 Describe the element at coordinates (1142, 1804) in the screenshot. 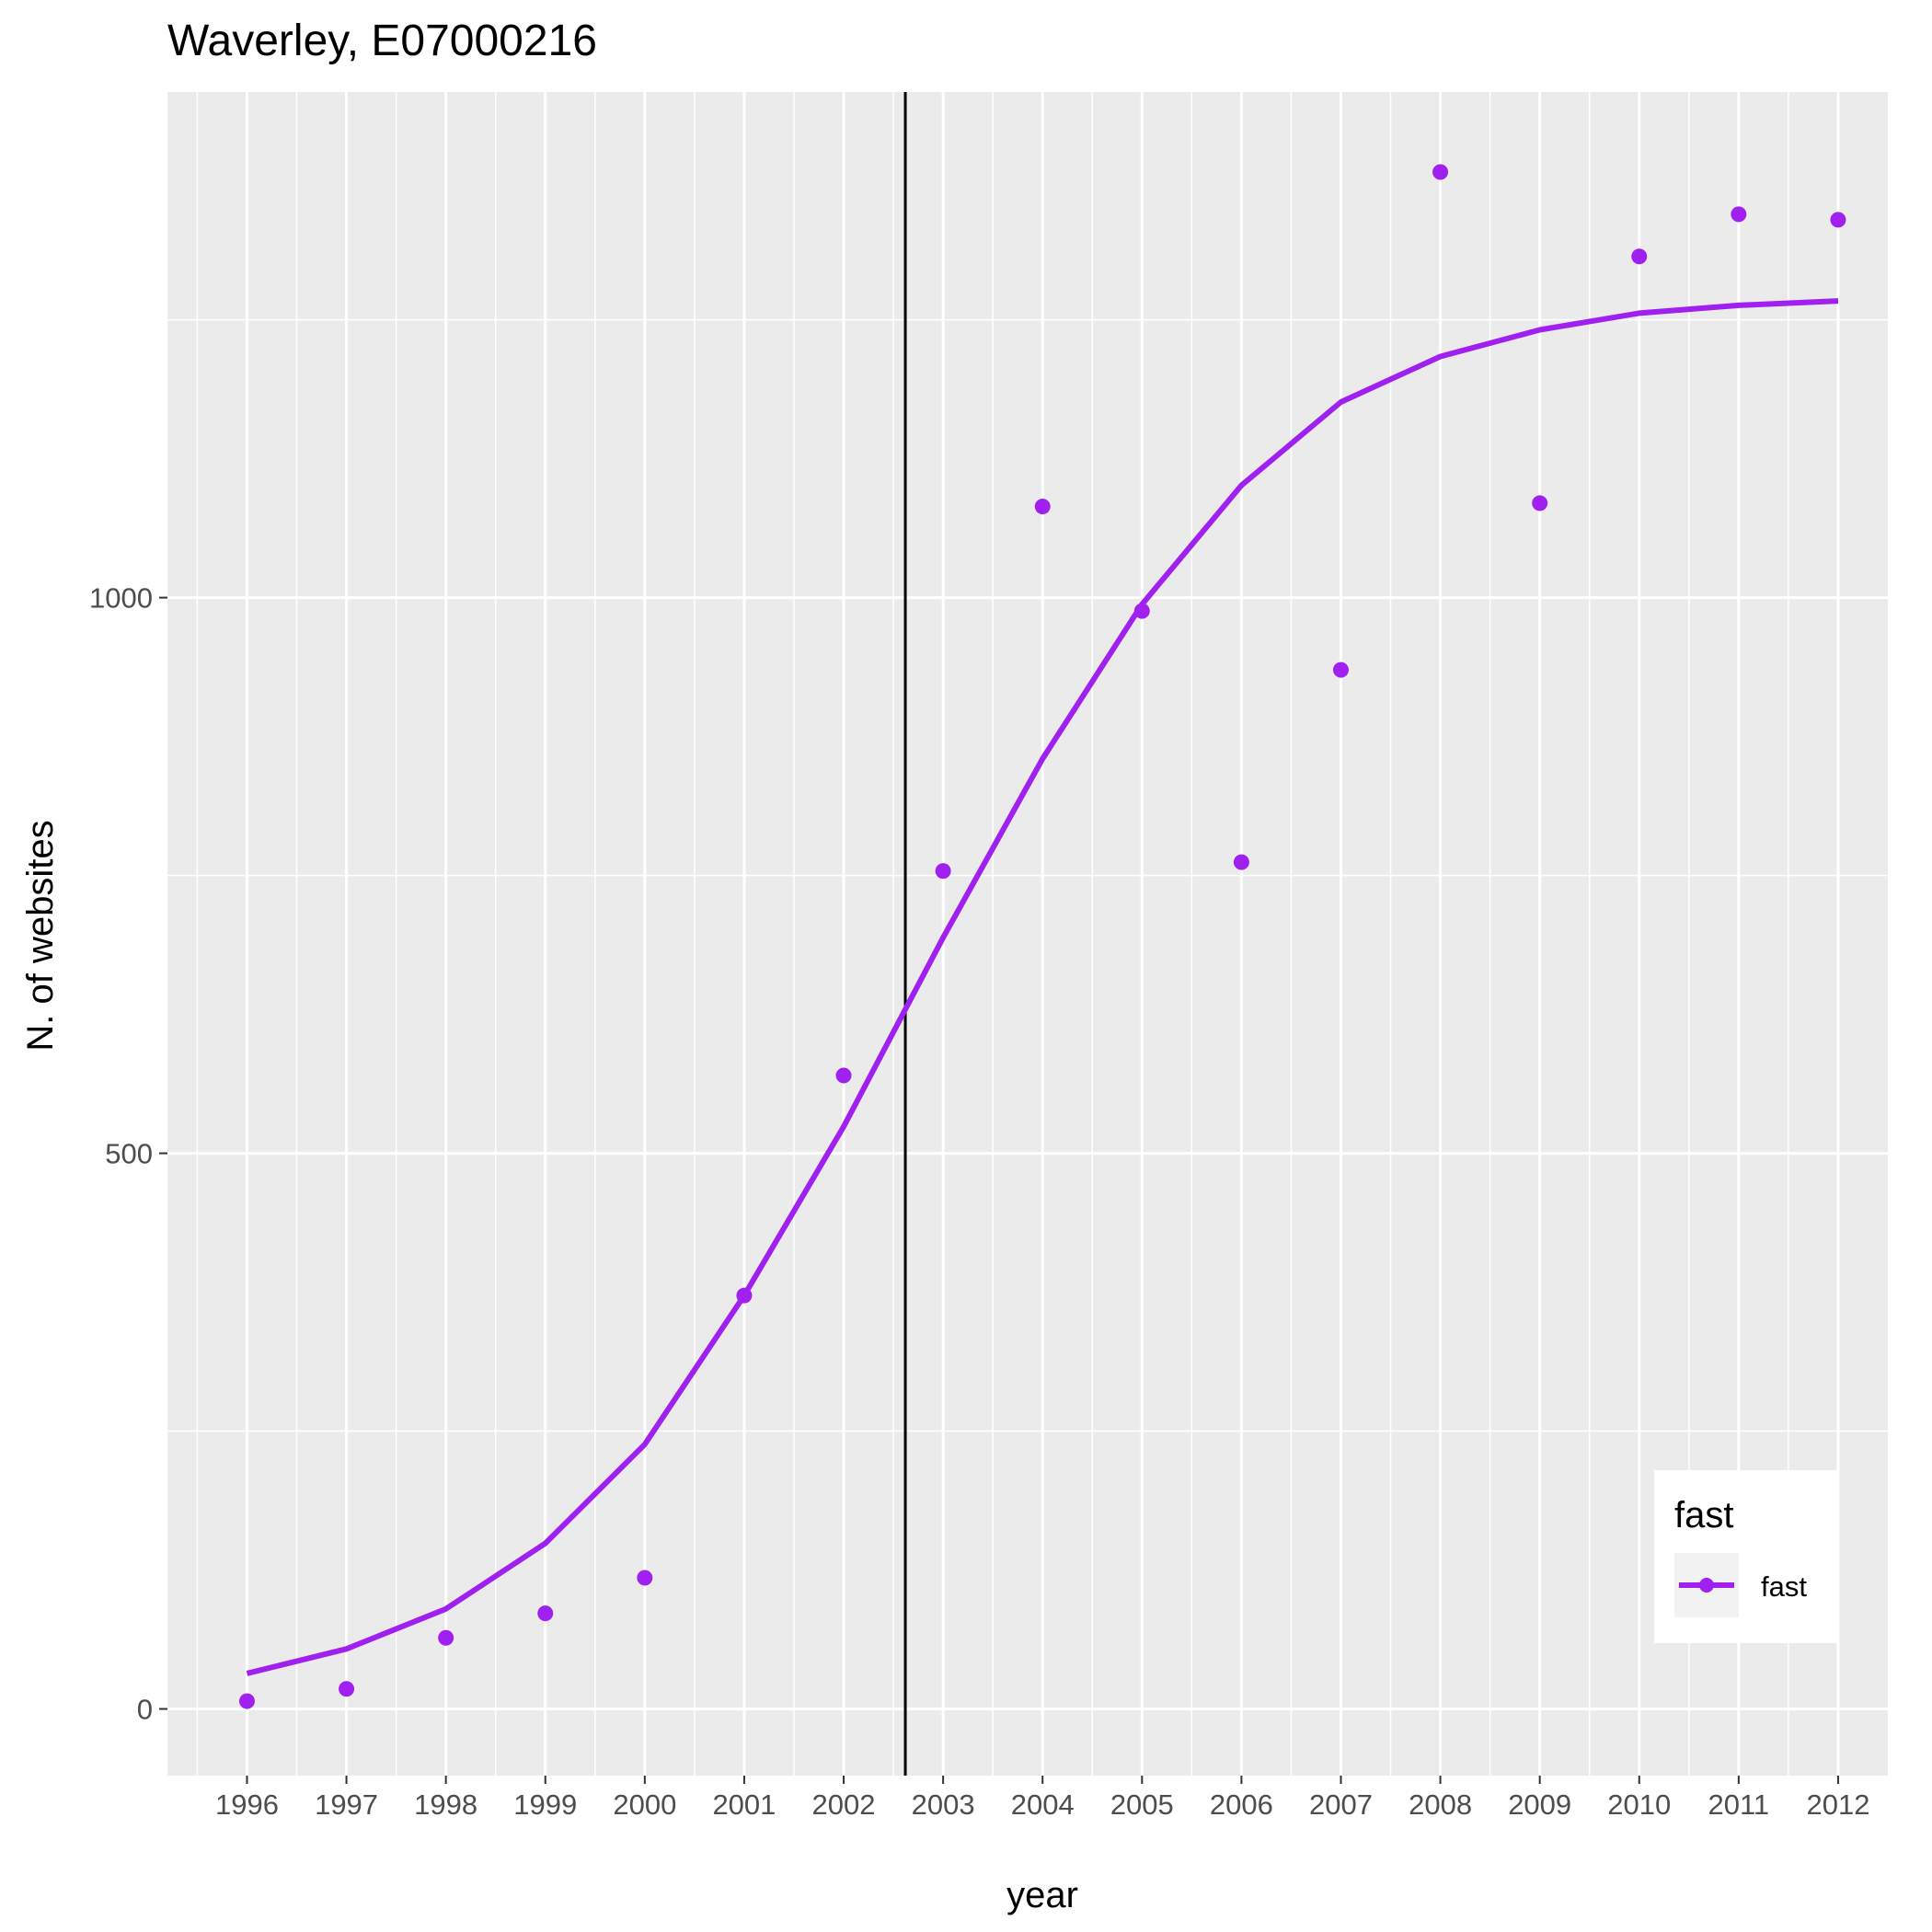

I see `x-tick-label: 2005` at that location.